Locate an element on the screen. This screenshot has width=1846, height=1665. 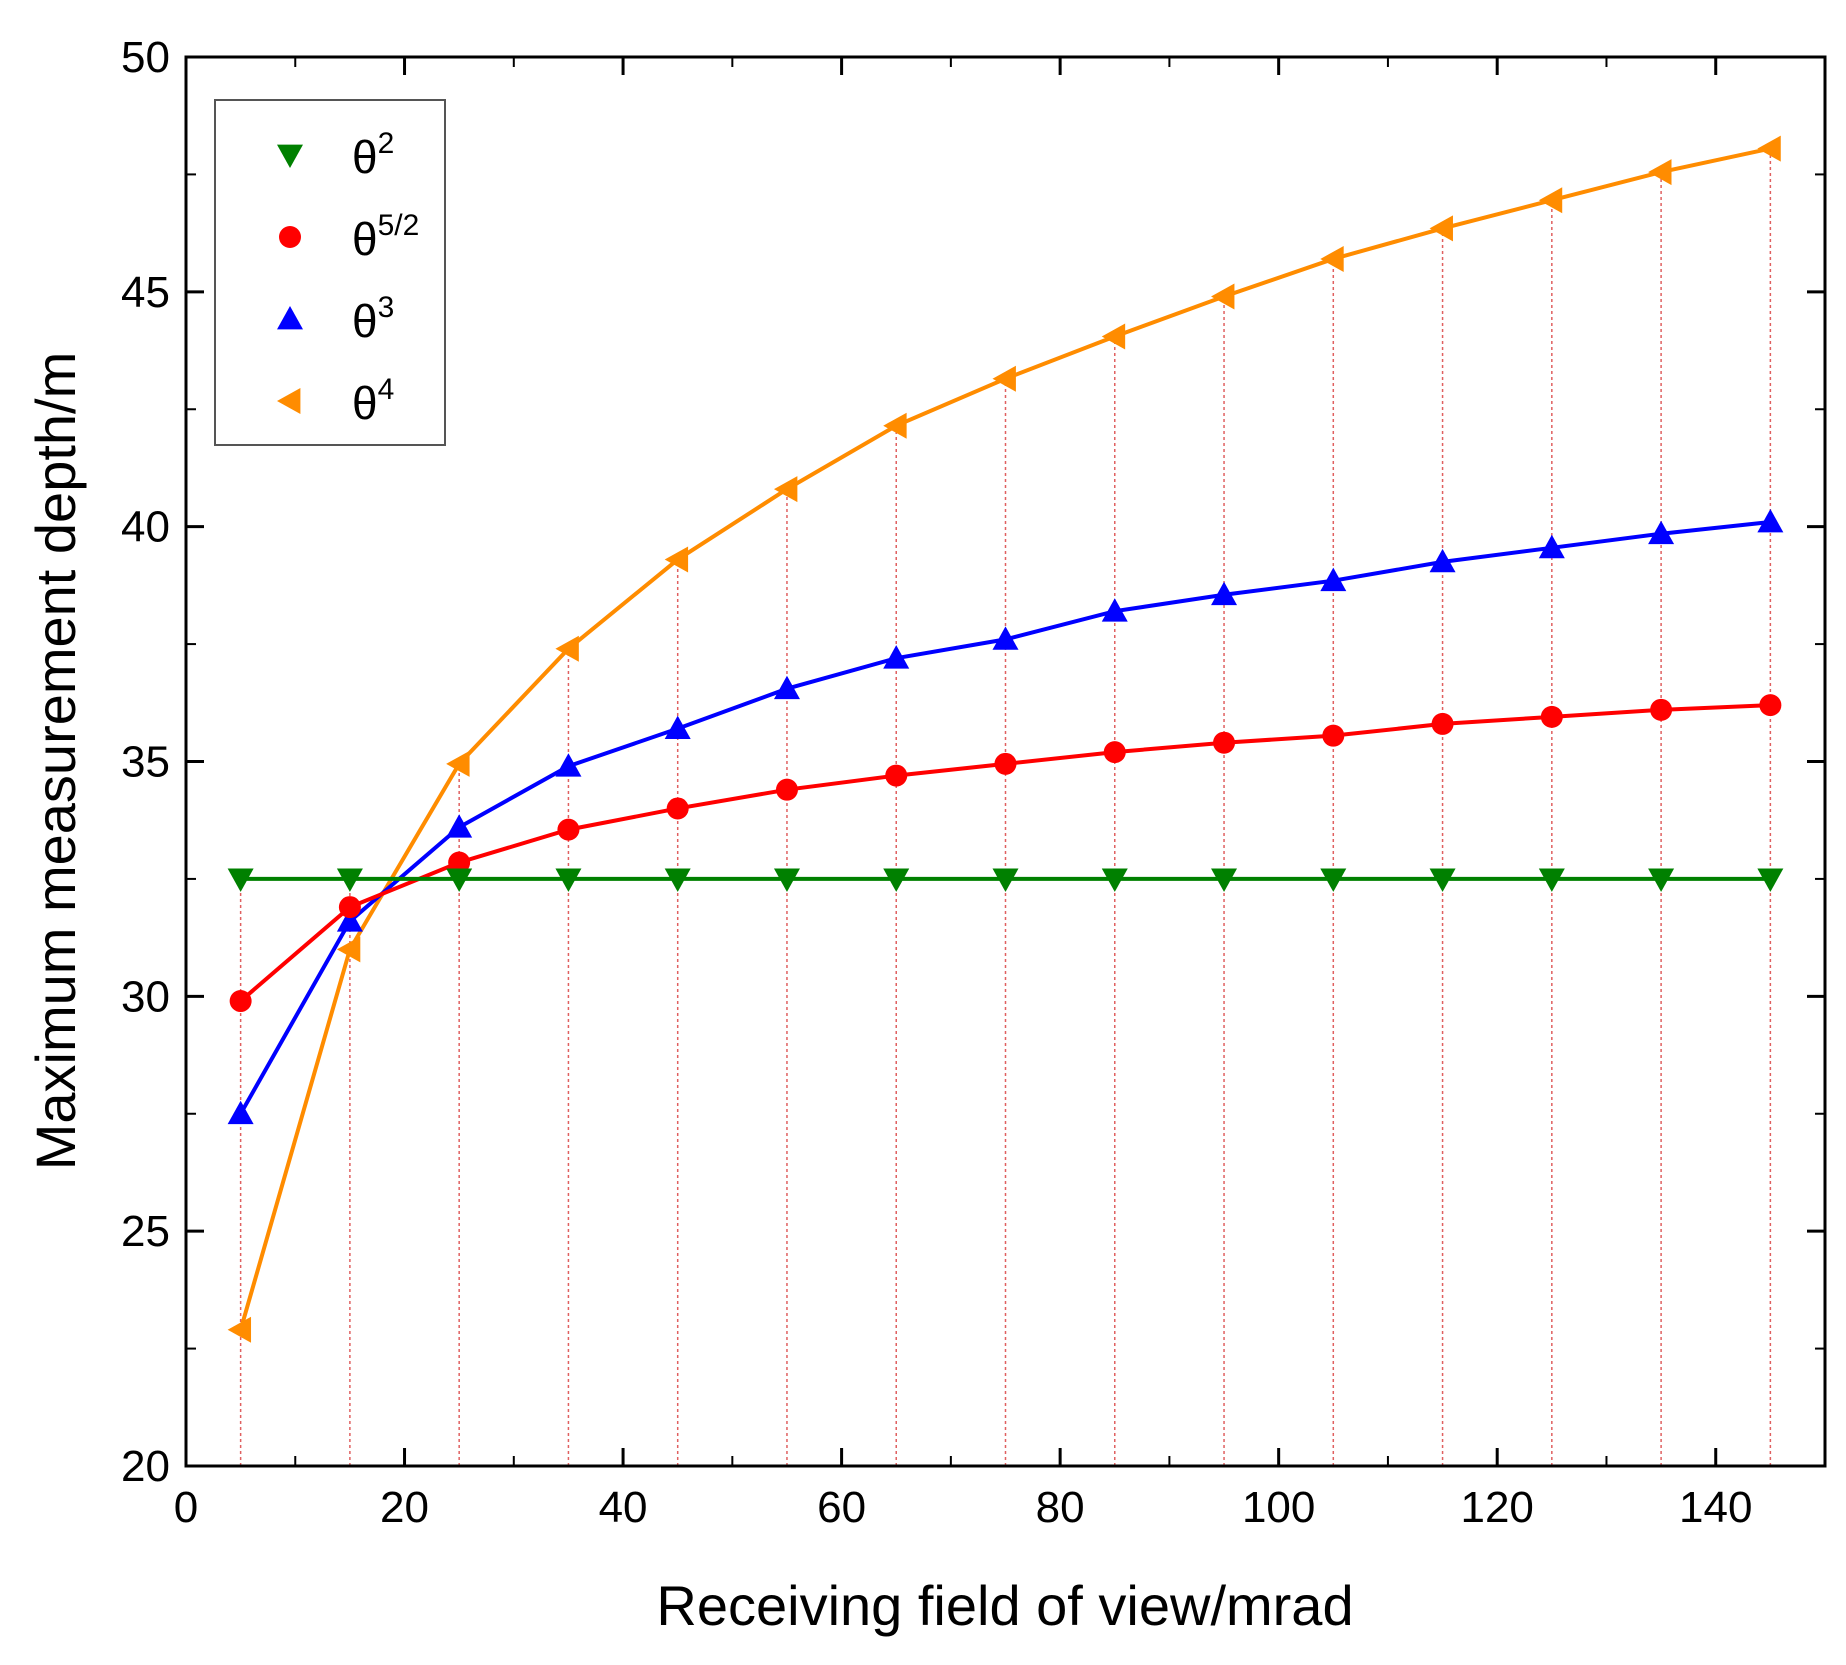
y-tick-label: 20 is located at coordinates (145, 1466).